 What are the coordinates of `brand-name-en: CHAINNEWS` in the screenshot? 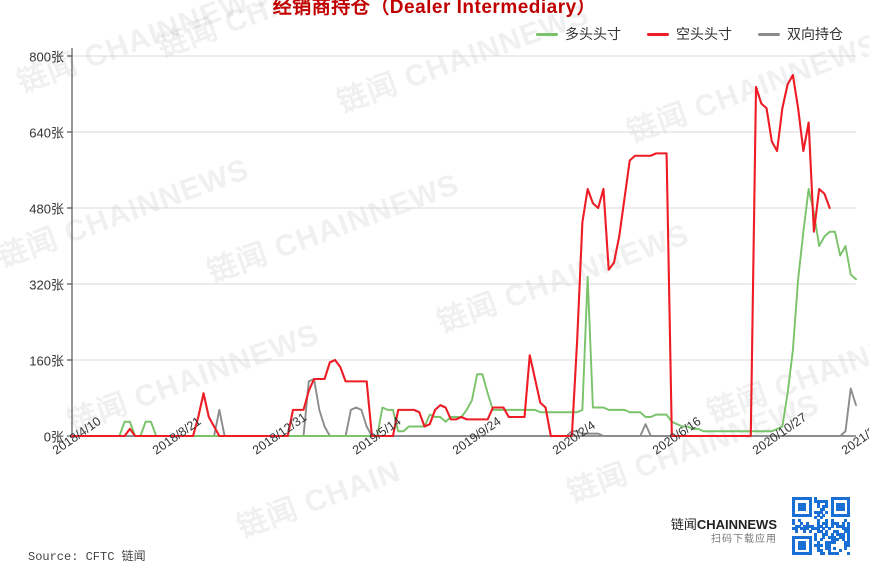 It's located at (736, 525).